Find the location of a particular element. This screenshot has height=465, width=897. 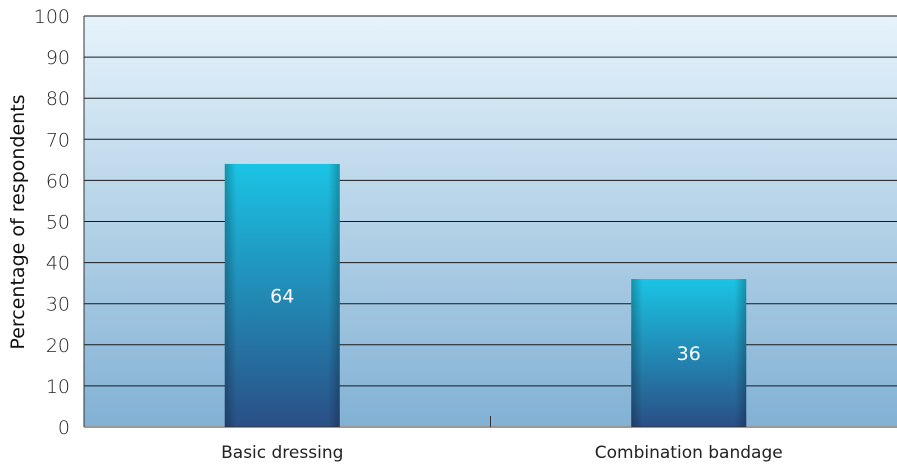

y-axis-title: Percentage of respondents is located at coordinates (18, 221).